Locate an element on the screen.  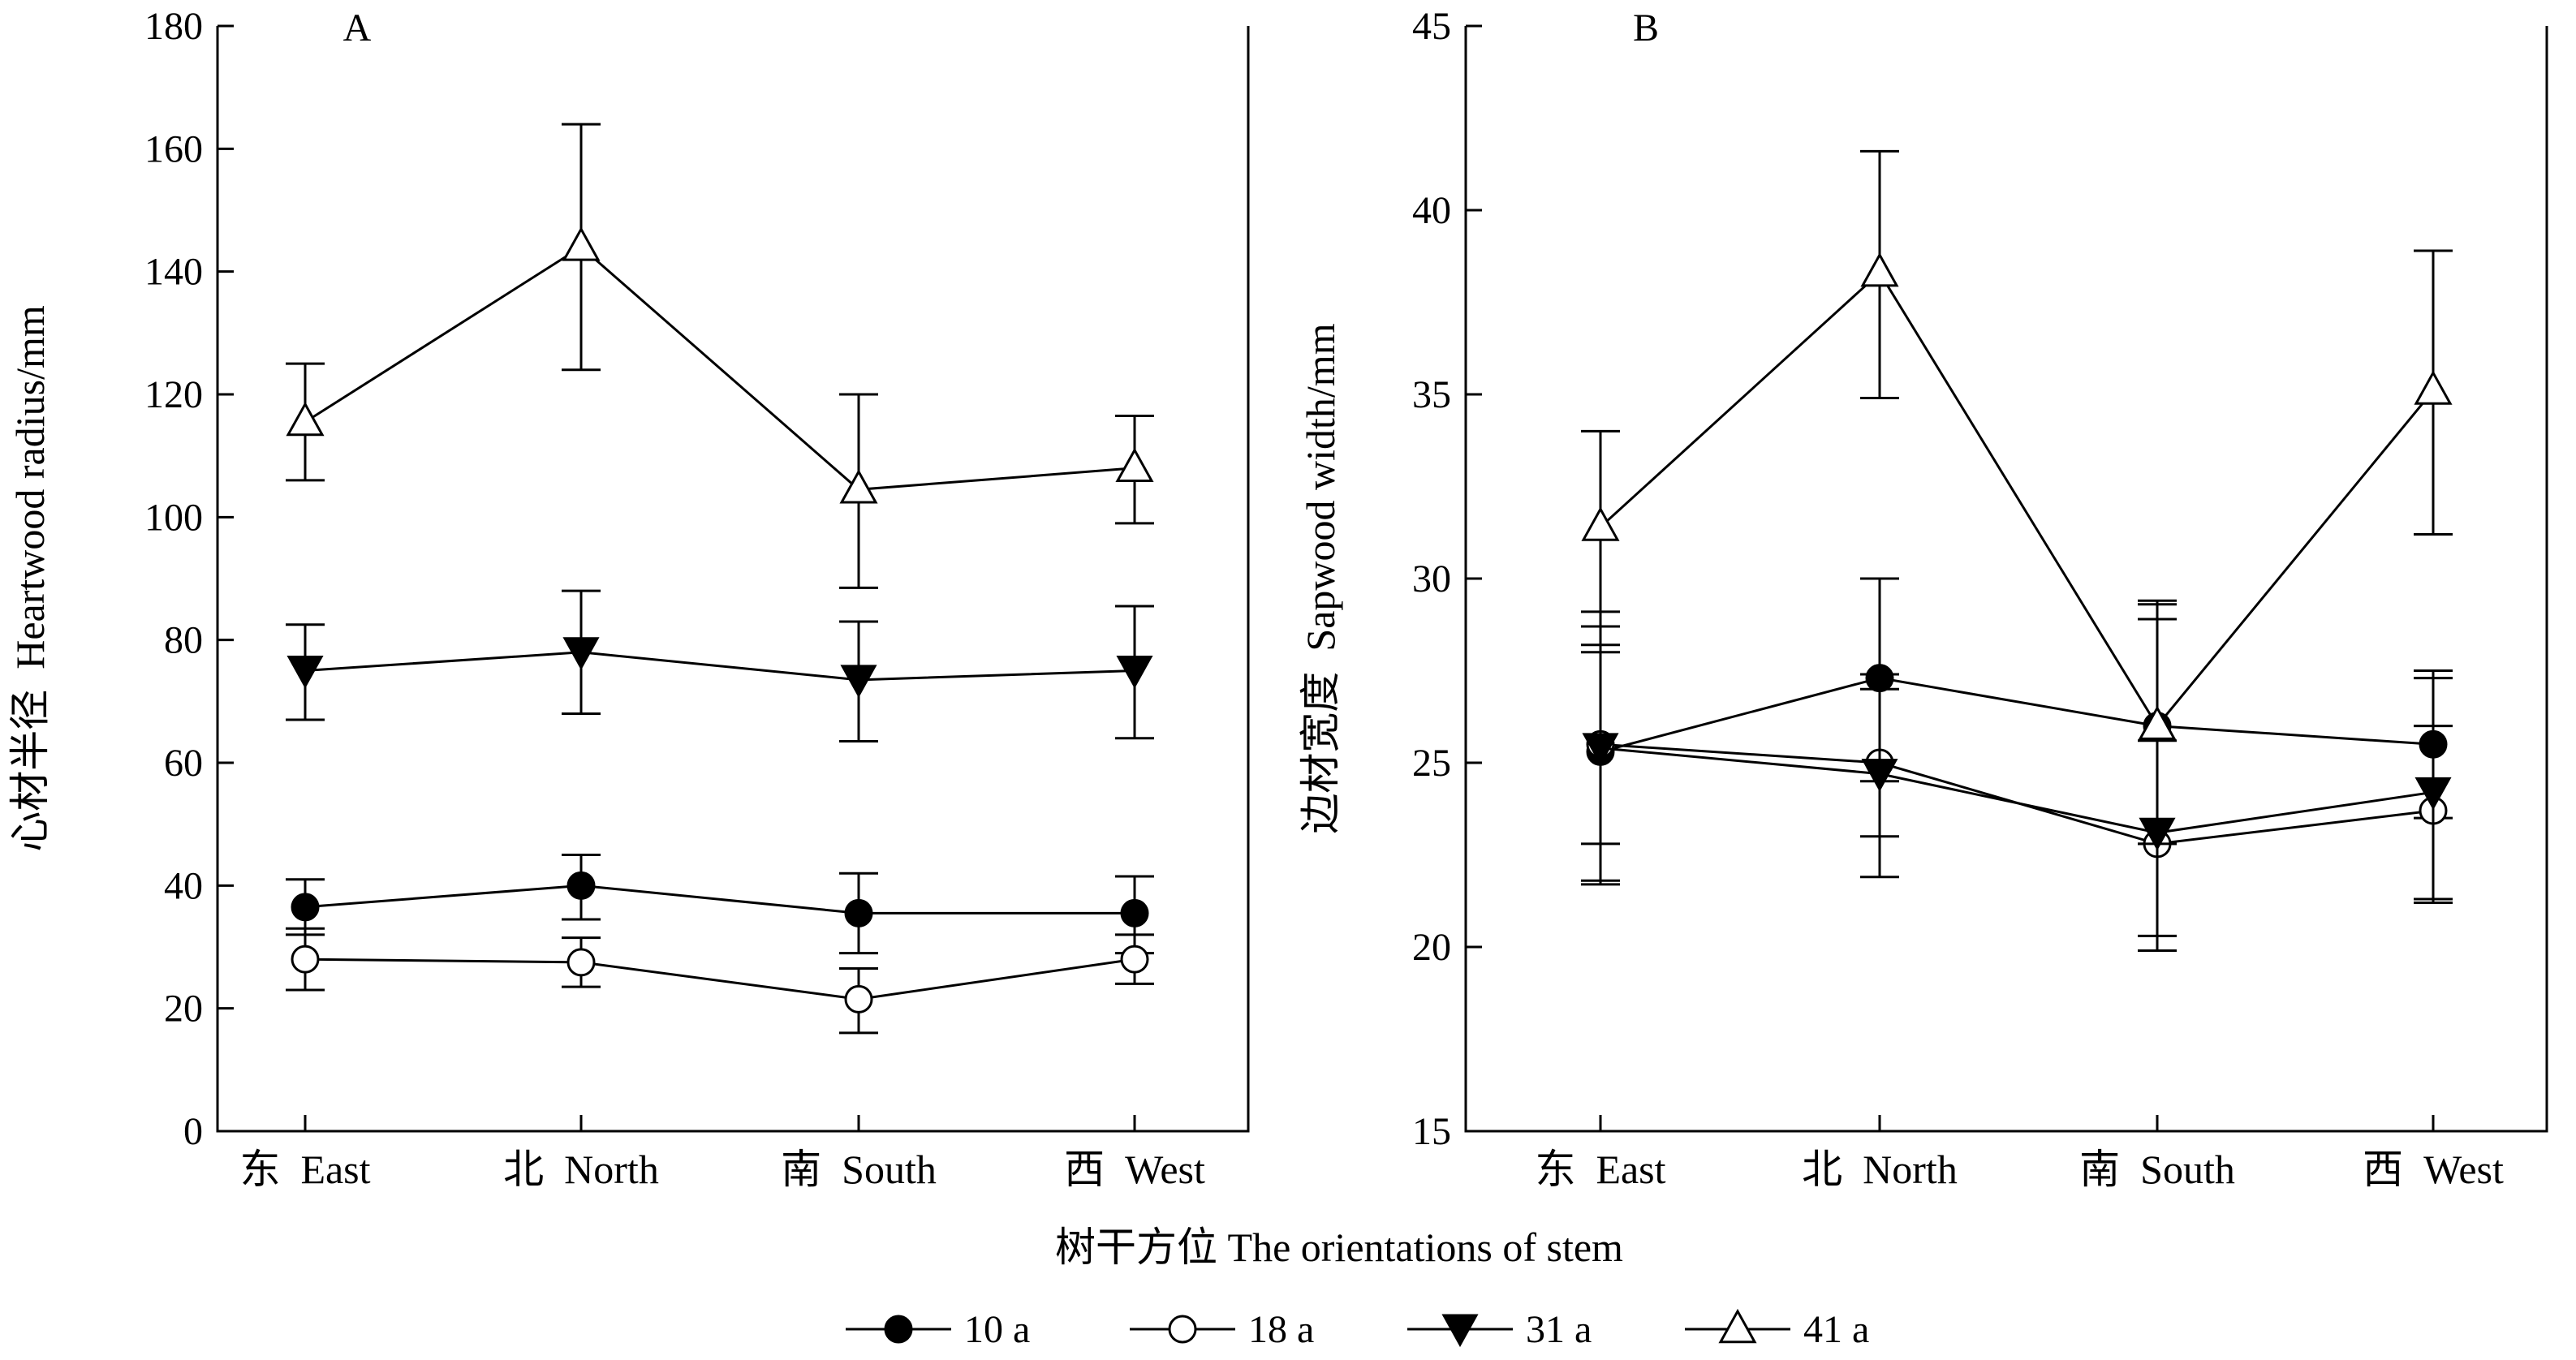
legend-label: 31 a is located at coordinates (1559, 1329).